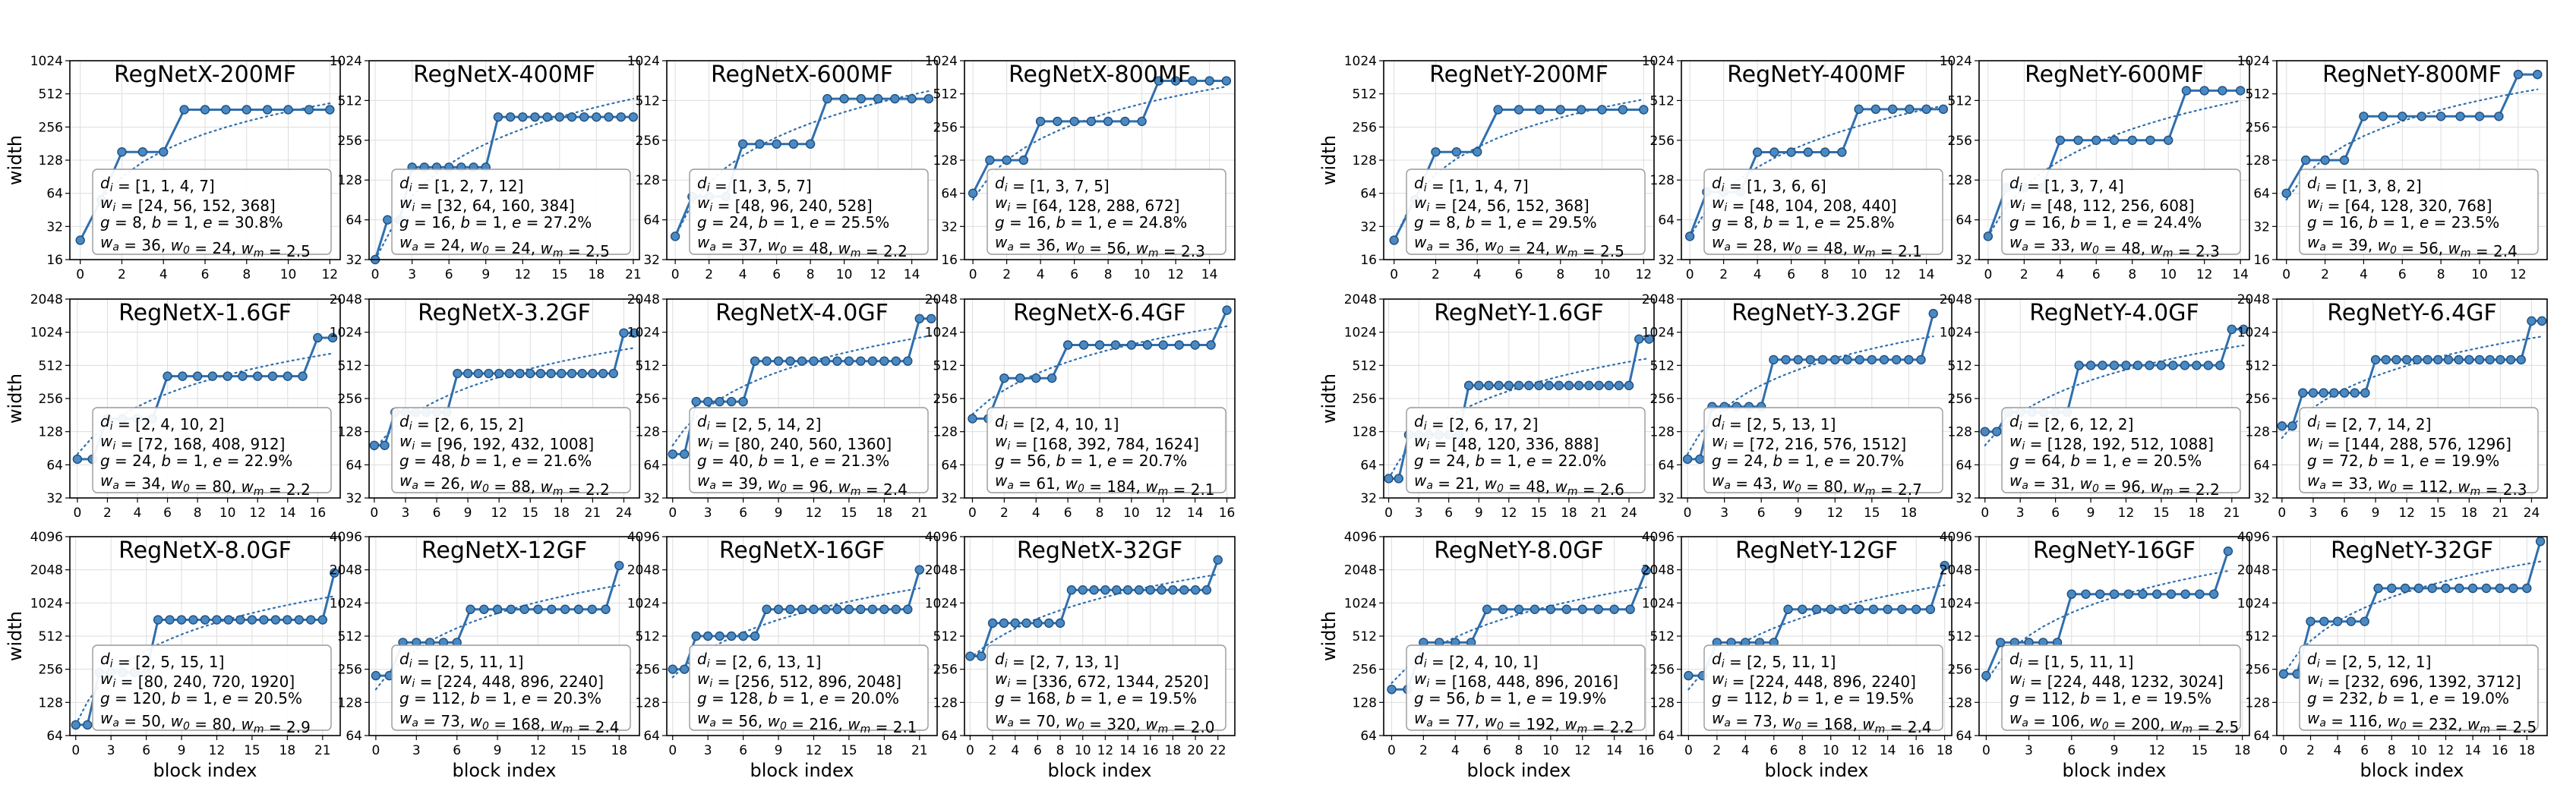 This screenshot has height=794, width=2576. Describe the element at coordinates (1519, 246) in the screenshot. I see `annotation-line-3: wa = 36, w0 = 24, wm = 2.5` at that location.